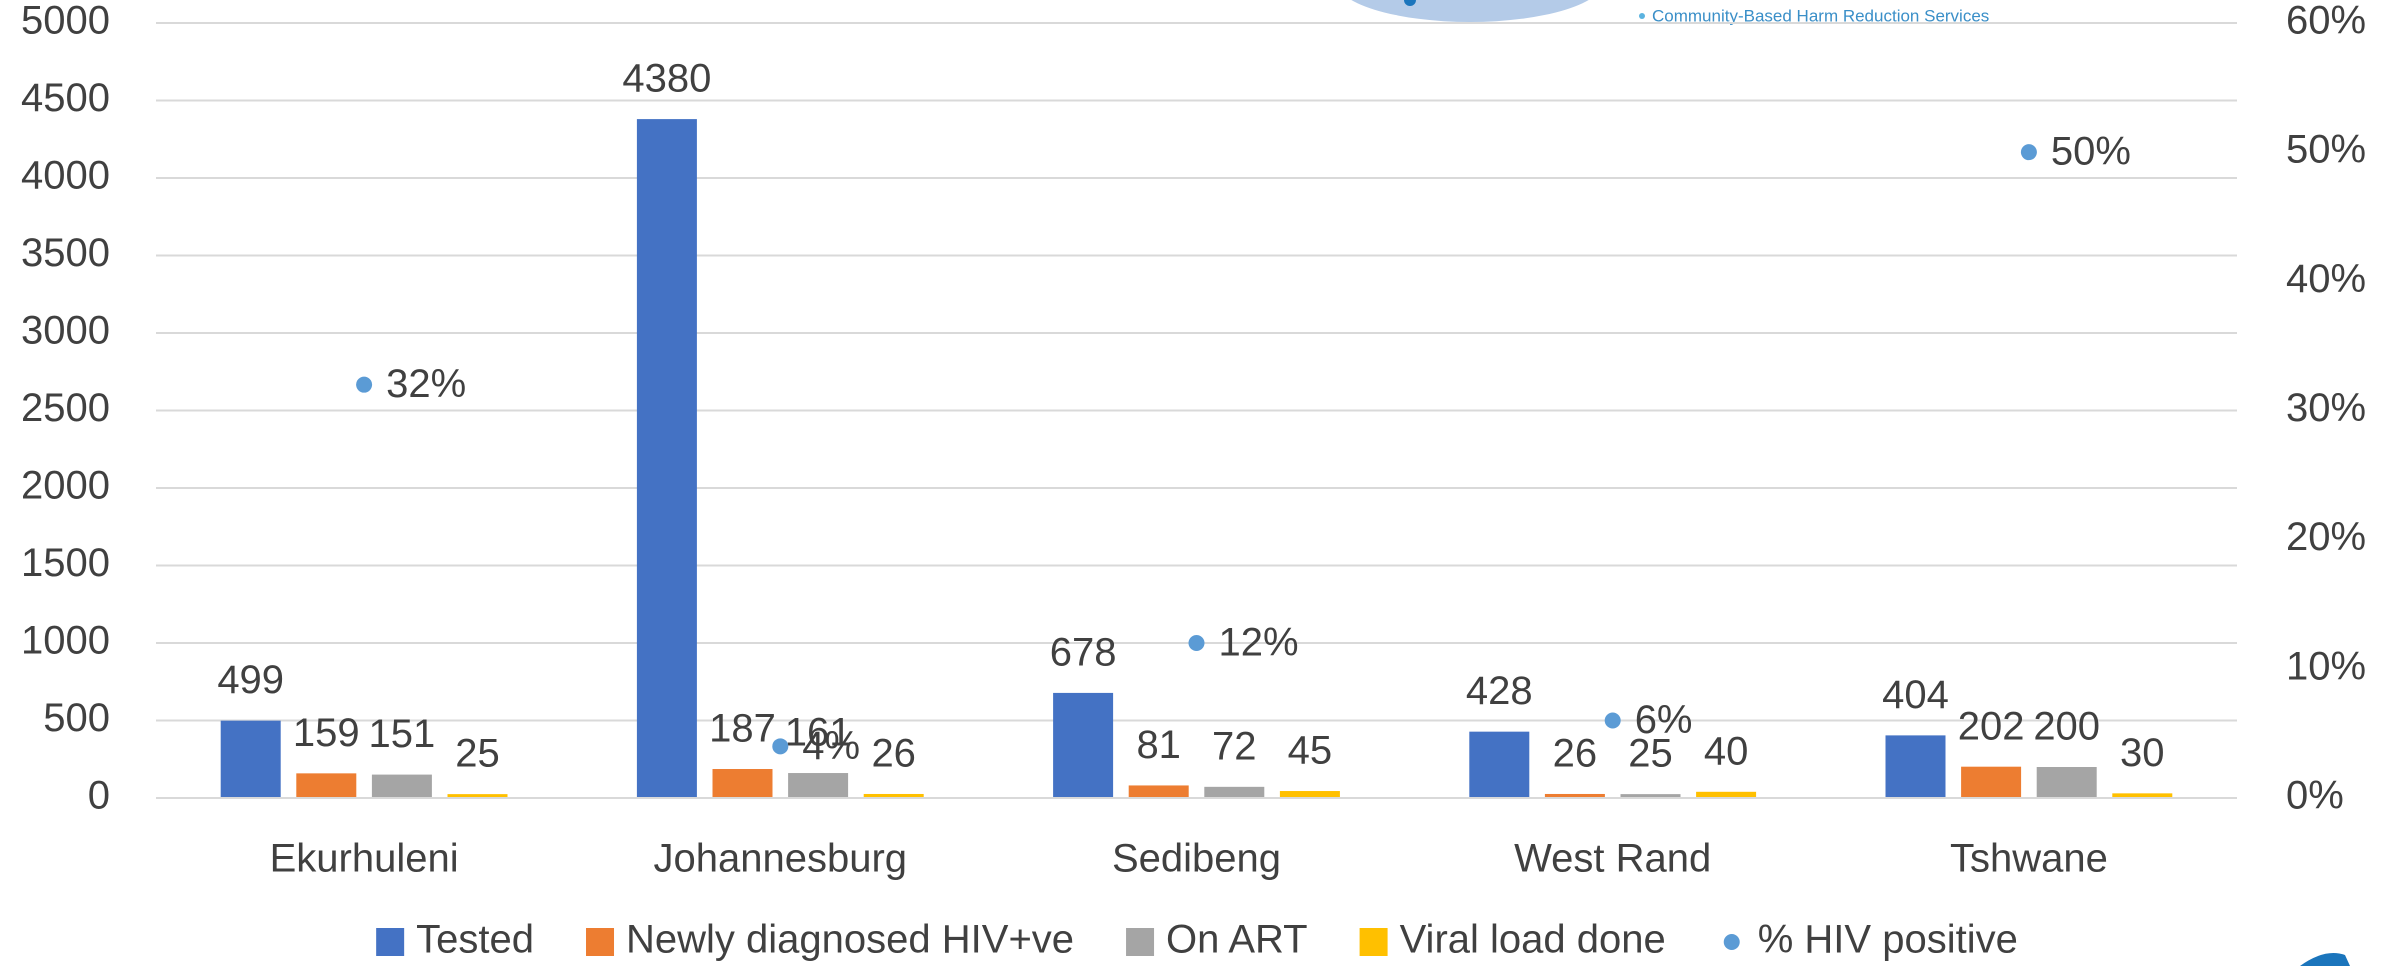 The width and height of the screenshot is (2394, 966). What do you see at coordinates (402, 734) in the screenshot?
I see `bar-label: 151` at bounding box center [402, 734].